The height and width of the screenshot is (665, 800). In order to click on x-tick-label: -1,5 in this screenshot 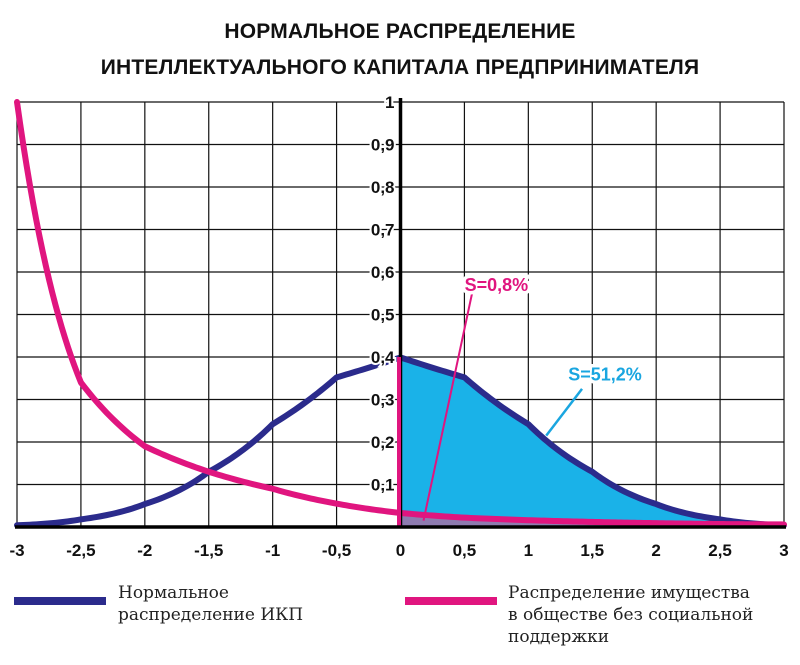, I will do `click(208, 550)`.